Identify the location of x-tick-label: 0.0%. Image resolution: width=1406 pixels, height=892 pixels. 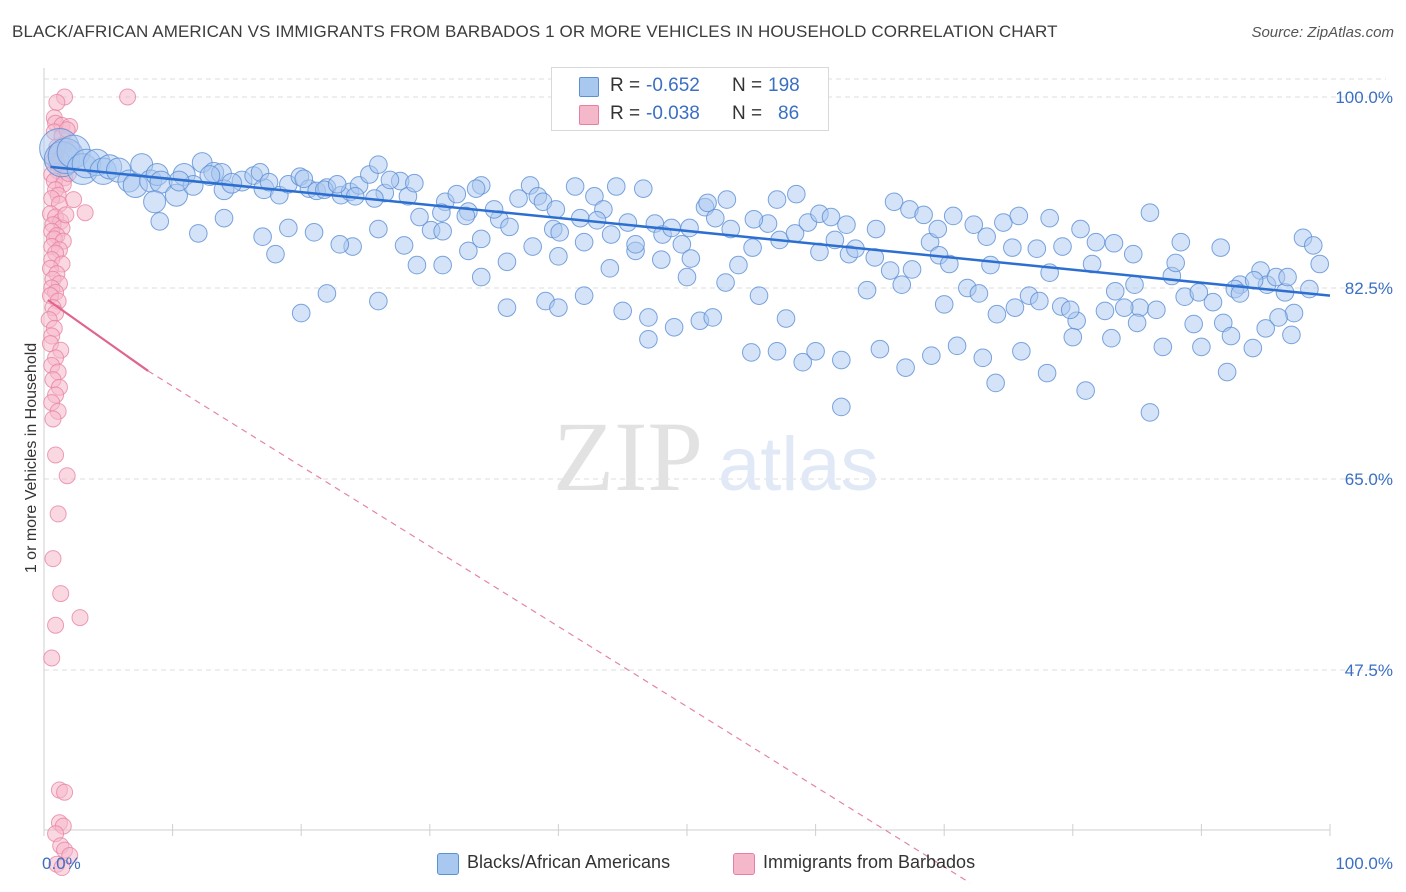
(61, 863).